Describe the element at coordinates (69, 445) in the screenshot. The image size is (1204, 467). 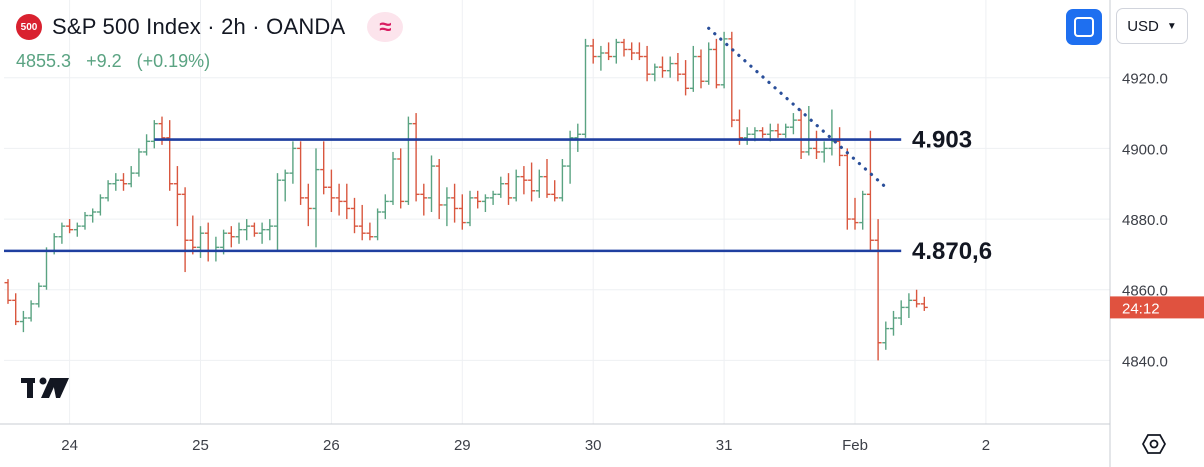
I see `x-tick-label: 24` at that location.